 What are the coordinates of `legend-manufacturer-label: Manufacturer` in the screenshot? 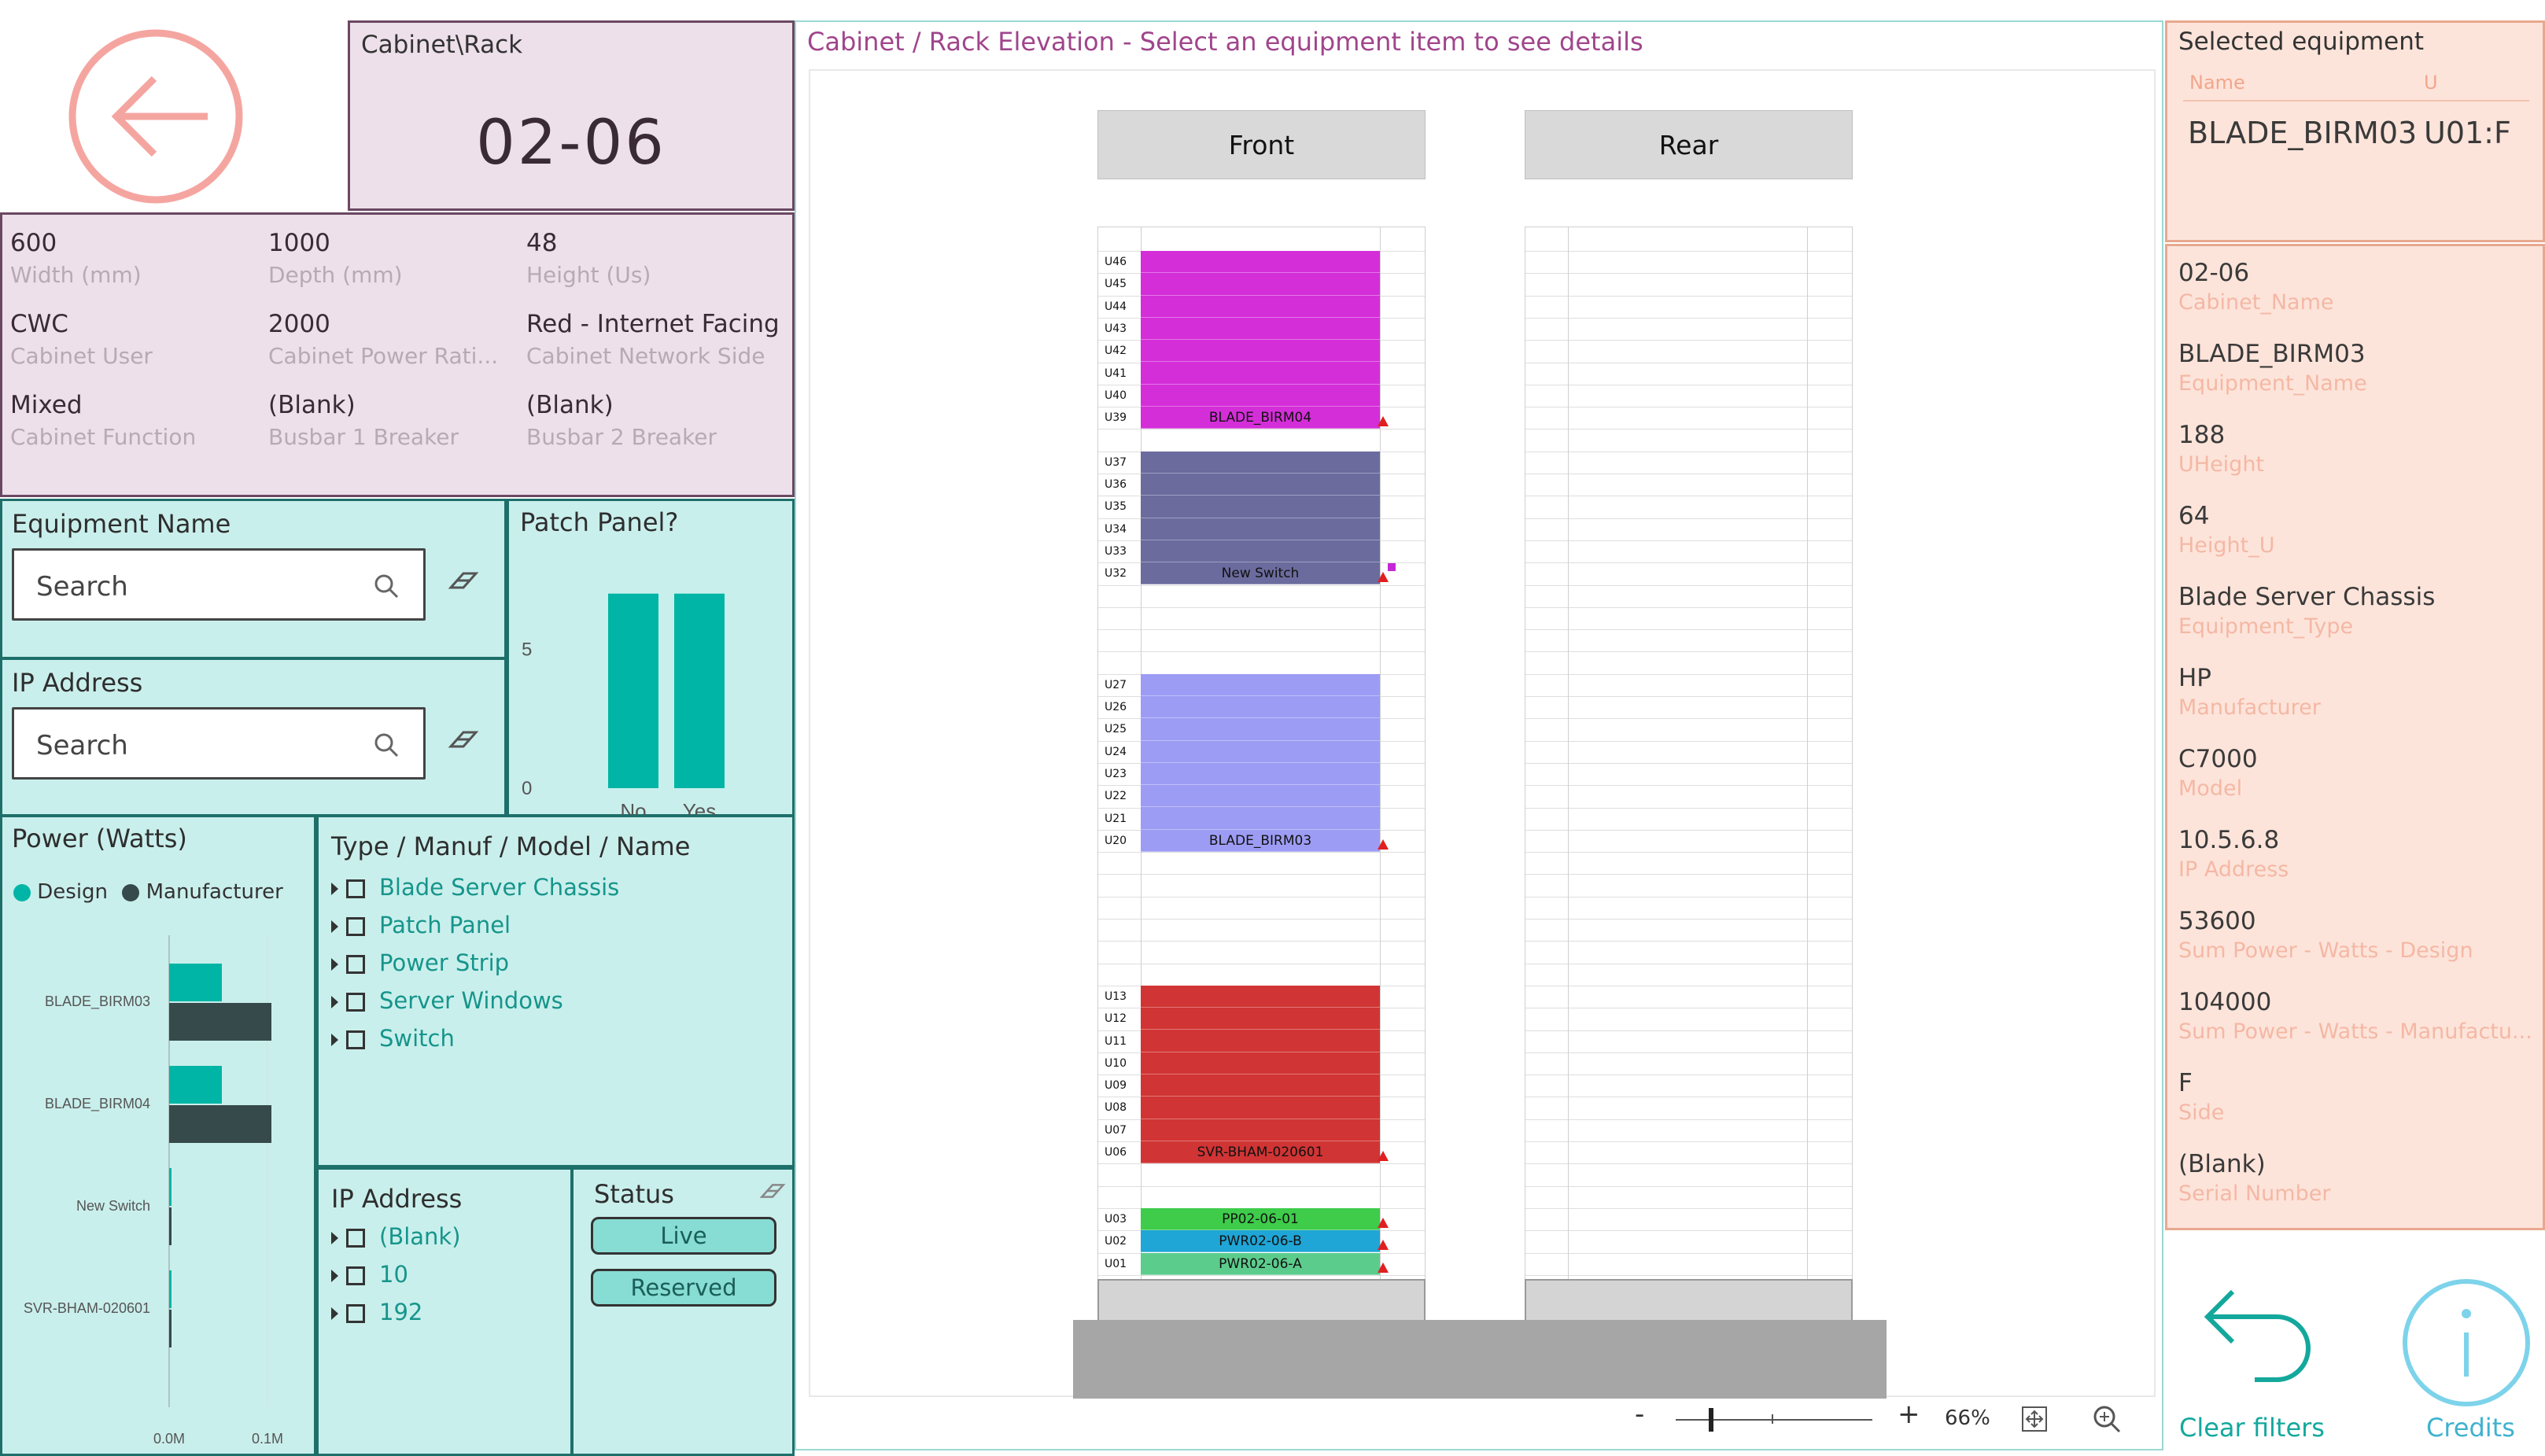 It's located at (214, 892).